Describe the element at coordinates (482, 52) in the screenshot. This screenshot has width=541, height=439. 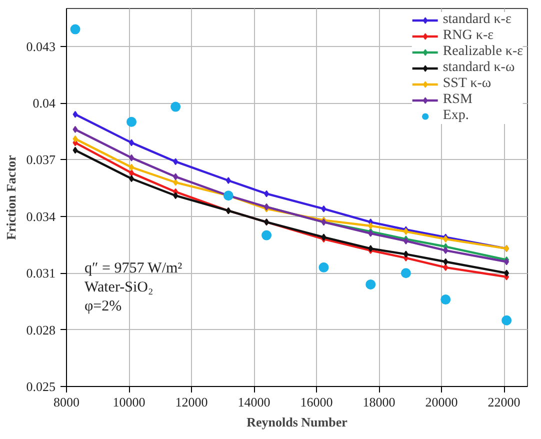
I see `legend-label: Realizable κ-ε` at that location.